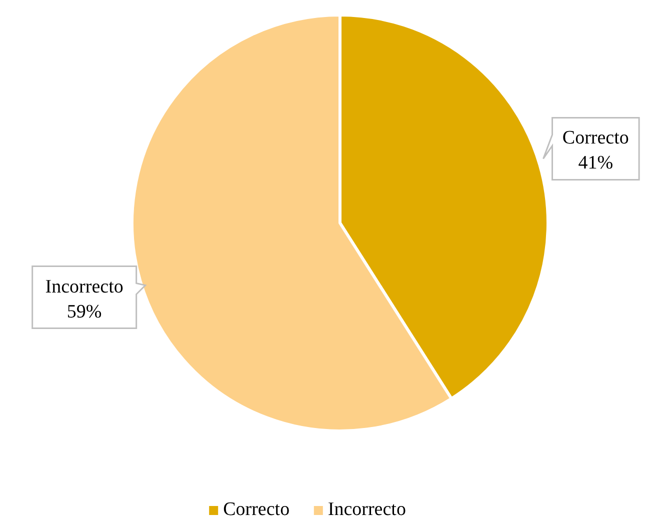 The height and width of the screenshot is (529, 645). What do you see at coordinates (256, 509) in the screenshot?
I see `legend-label: Correcto` at bounding box center [256, 509].